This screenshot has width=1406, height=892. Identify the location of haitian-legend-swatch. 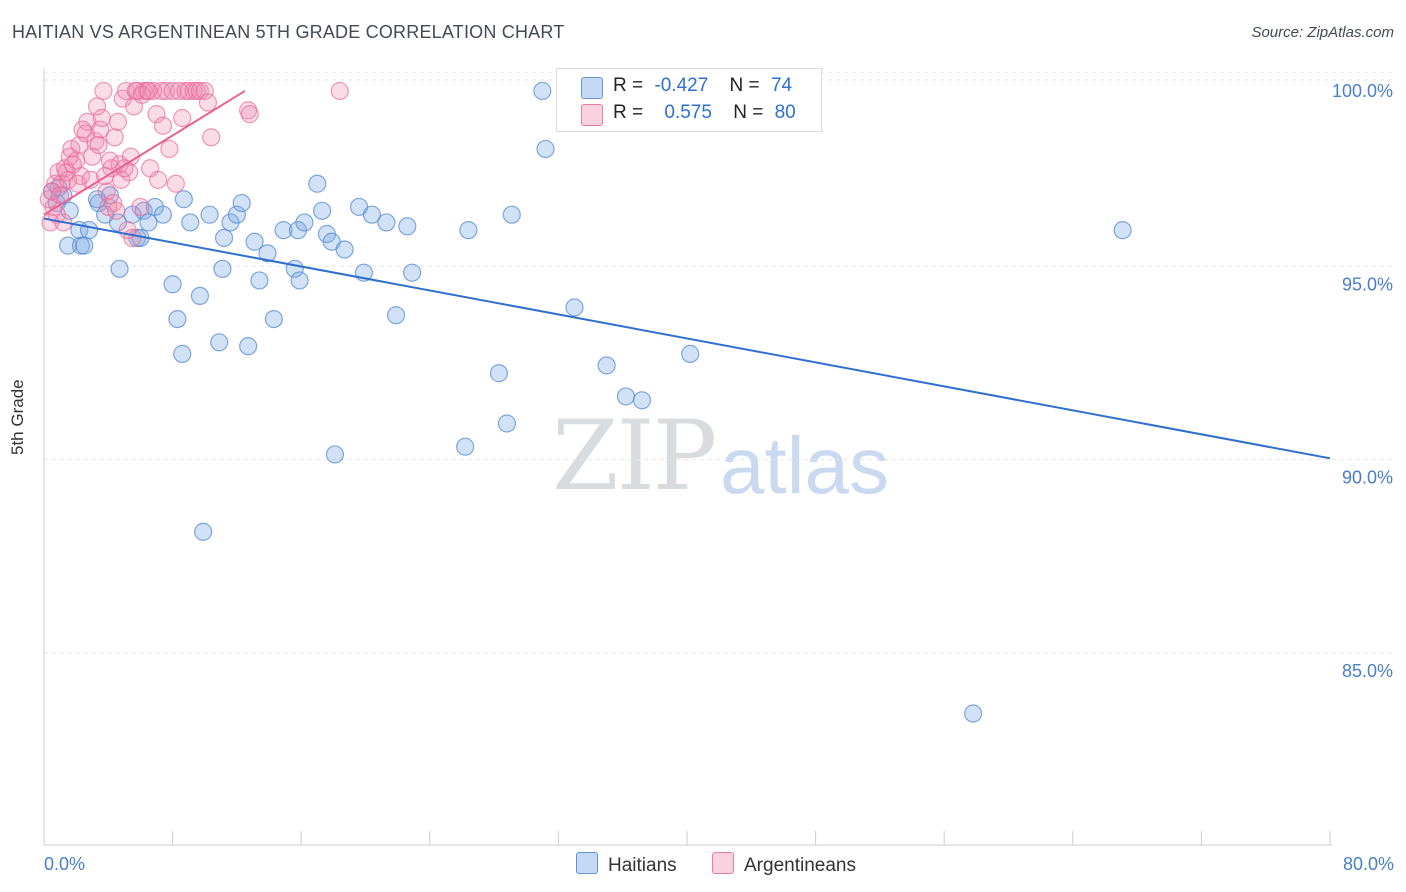
(592, 88).